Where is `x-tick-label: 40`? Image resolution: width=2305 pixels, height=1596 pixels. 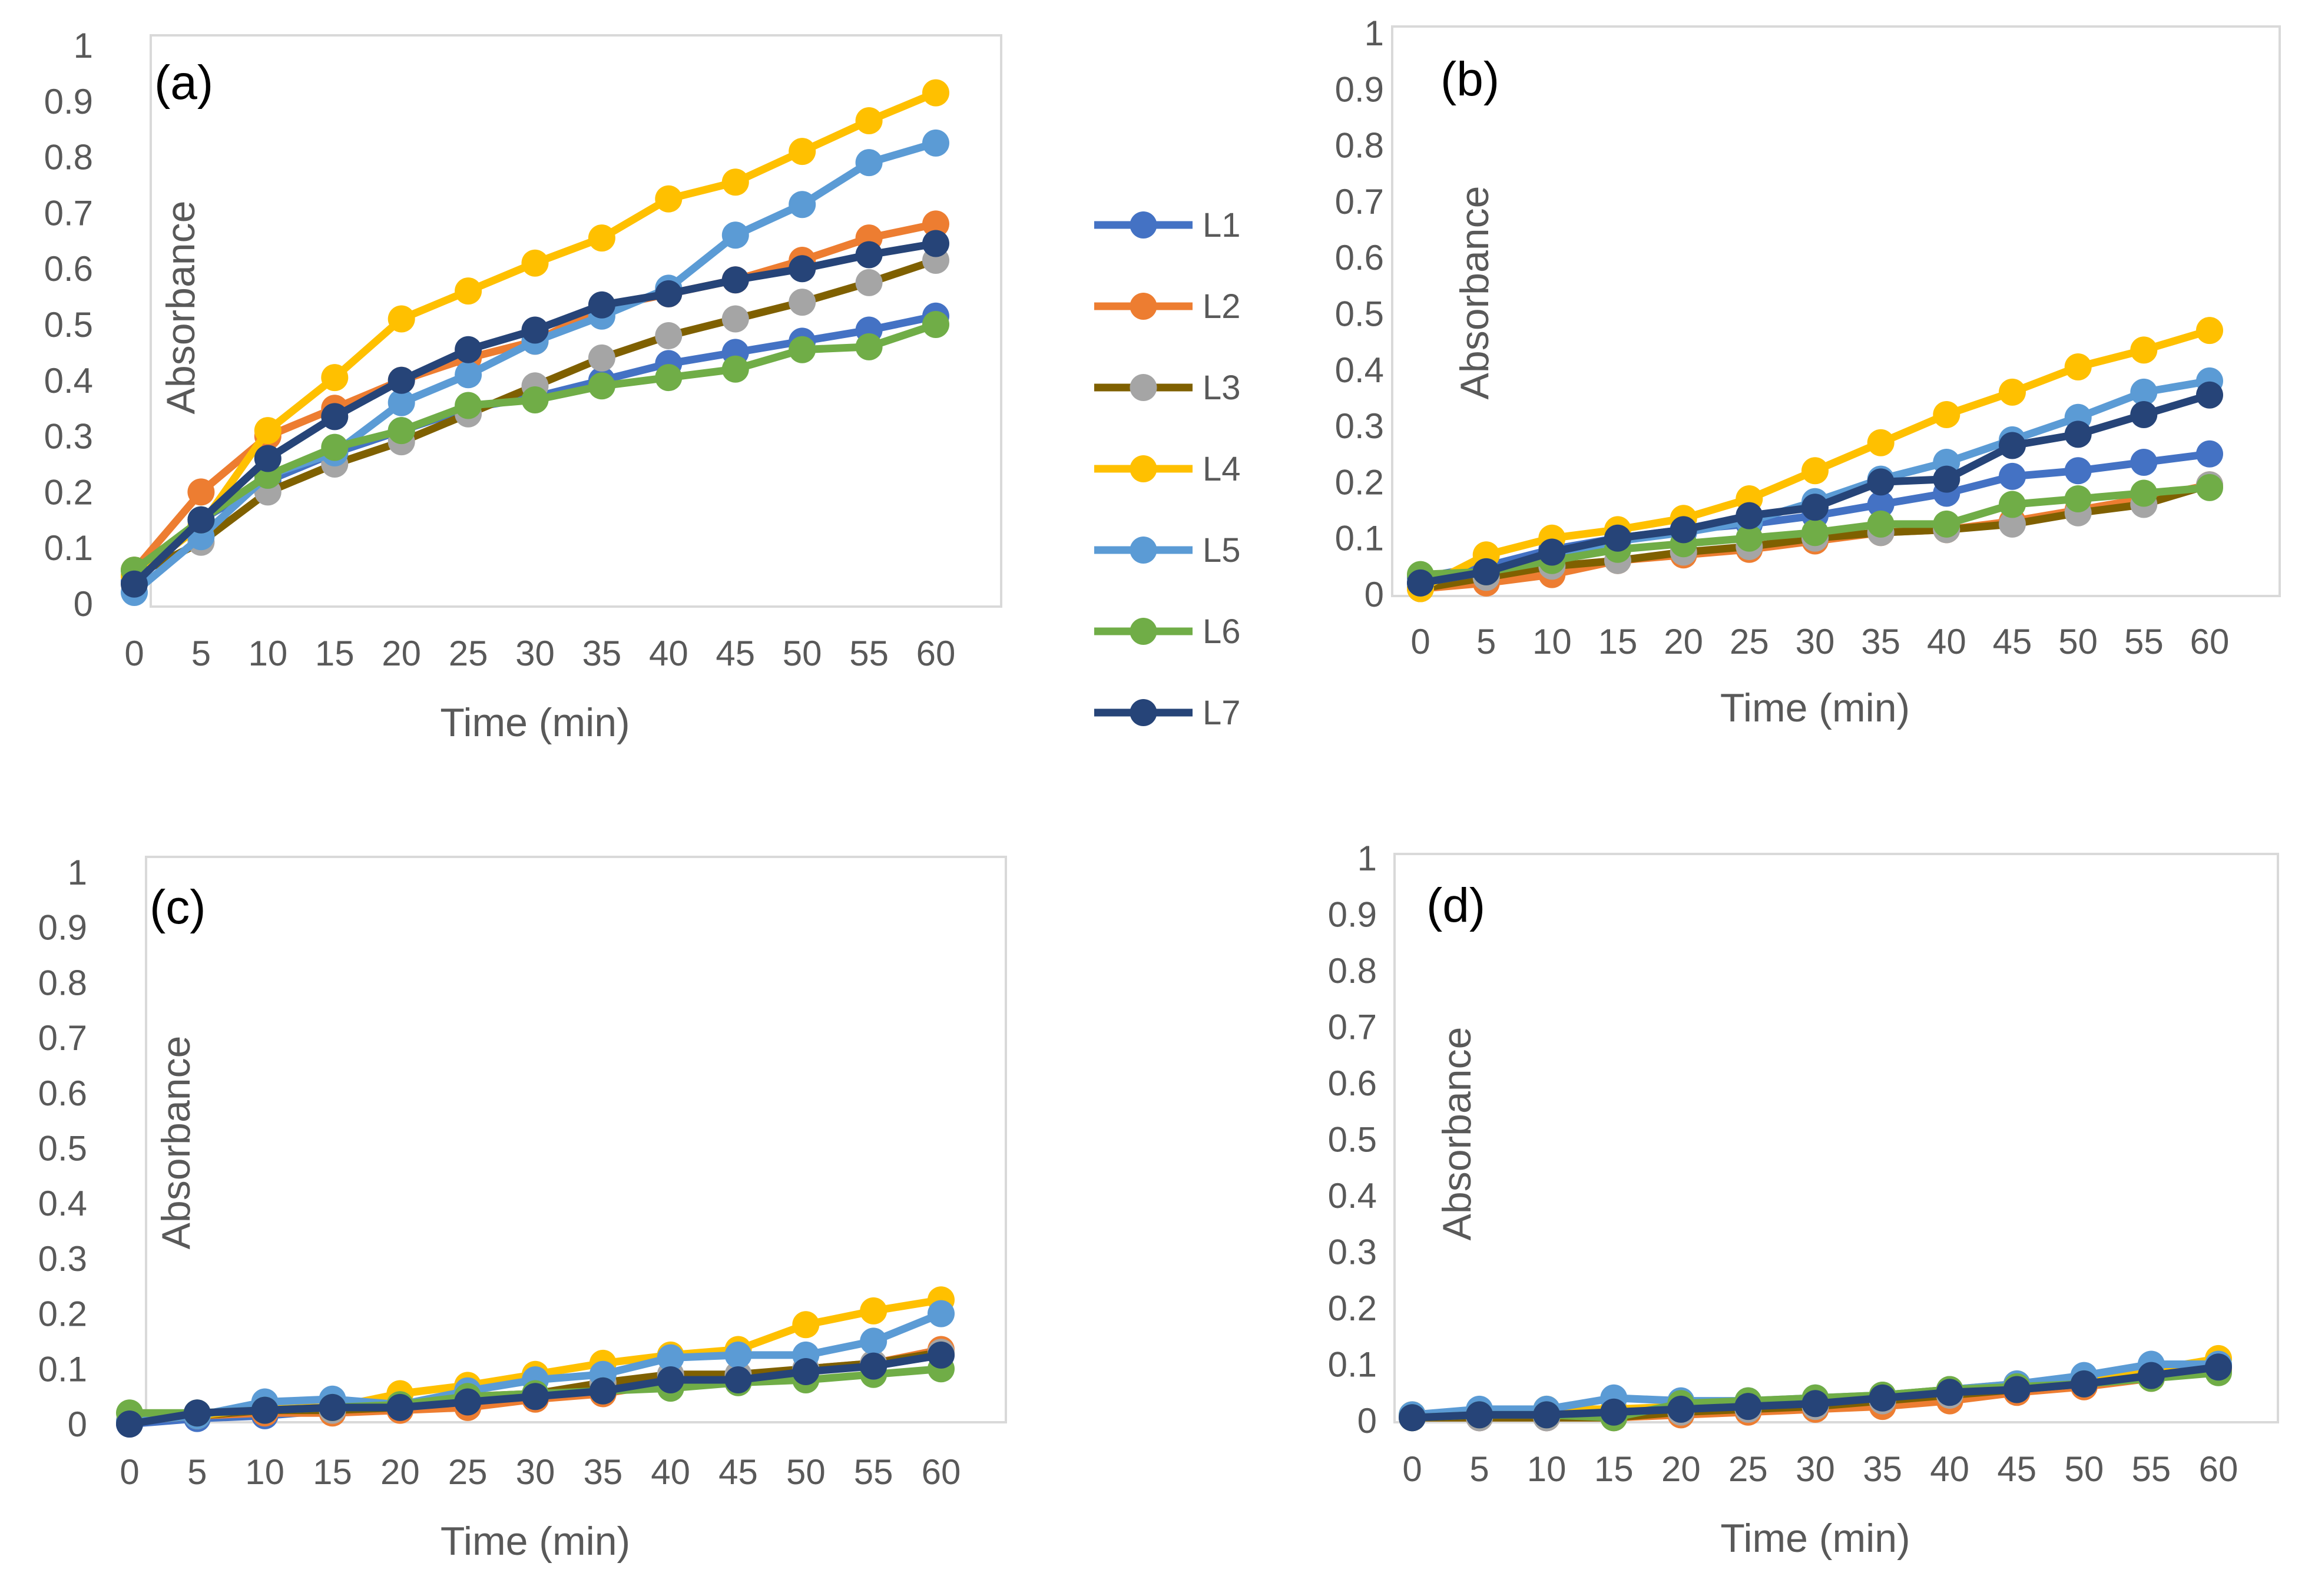 x-tick-label: 40 is located at coordinates (668, 653).